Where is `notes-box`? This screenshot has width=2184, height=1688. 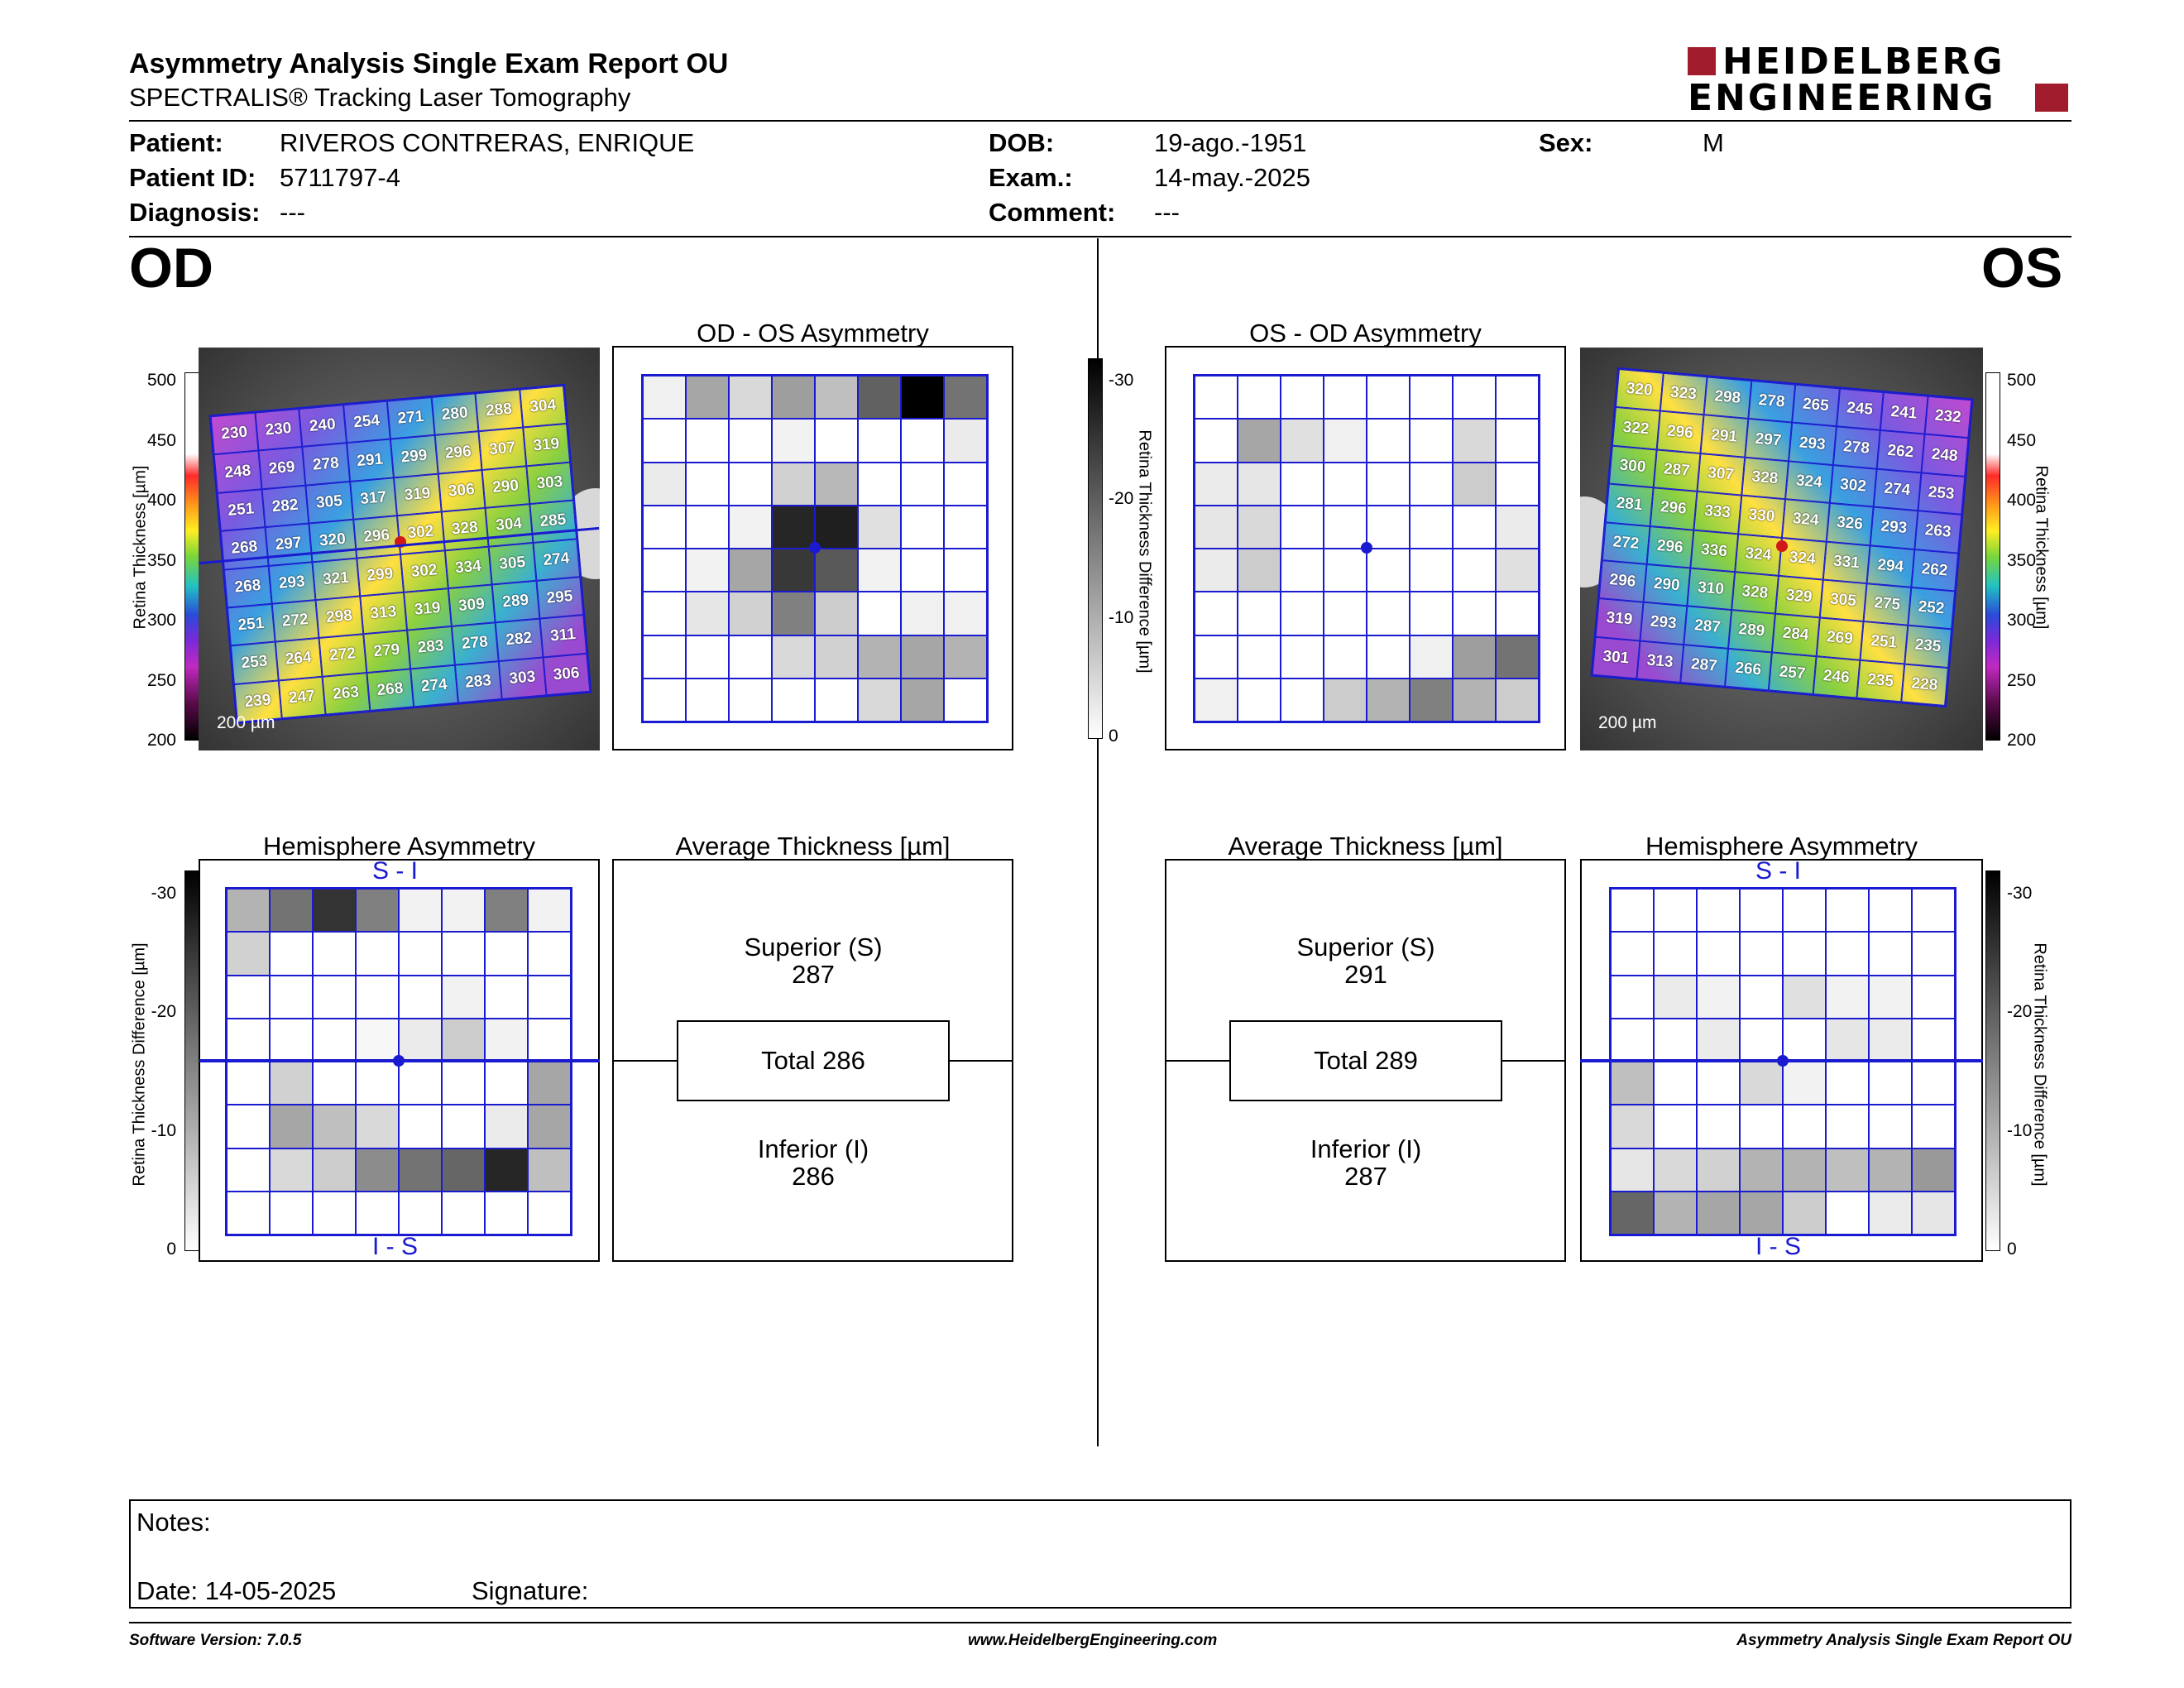 notes-box is located at coordinates (1100, 1554).